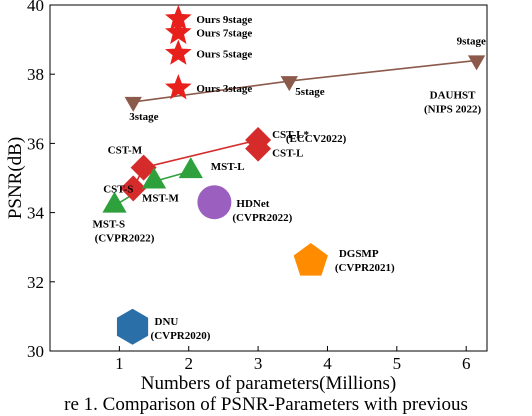  What do you see at coordinates (309, 92) in the screenshot?
I see `point-label: 5stage` at bounding box center [309, 92].